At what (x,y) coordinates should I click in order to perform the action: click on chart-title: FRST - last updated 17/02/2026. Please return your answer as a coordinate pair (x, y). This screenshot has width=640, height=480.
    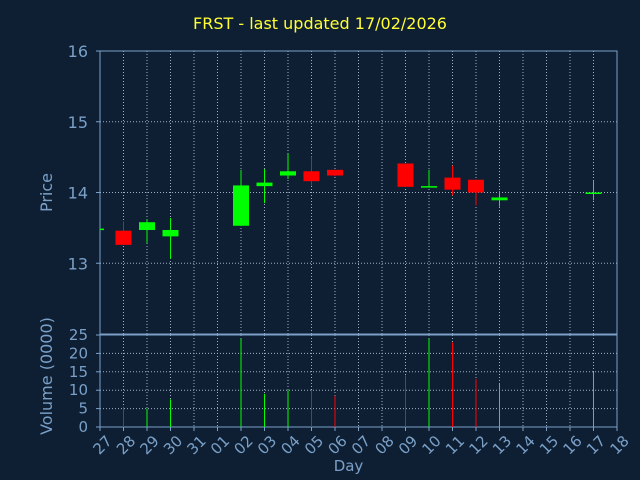
    Looking at the image, I should click on (320, 23).